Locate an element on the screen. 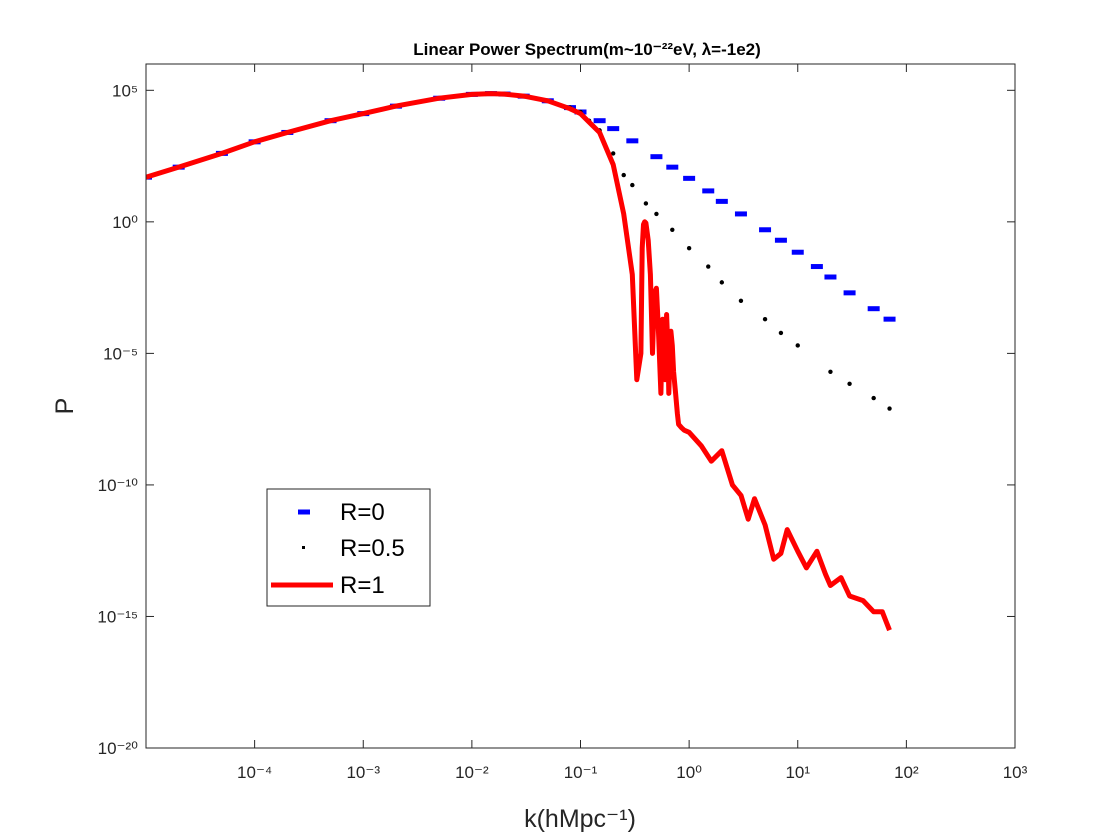 This screenshot has height=840, width=1120. legend: R=0 R=0.5 R=1 is located at coordinates (348, 547).